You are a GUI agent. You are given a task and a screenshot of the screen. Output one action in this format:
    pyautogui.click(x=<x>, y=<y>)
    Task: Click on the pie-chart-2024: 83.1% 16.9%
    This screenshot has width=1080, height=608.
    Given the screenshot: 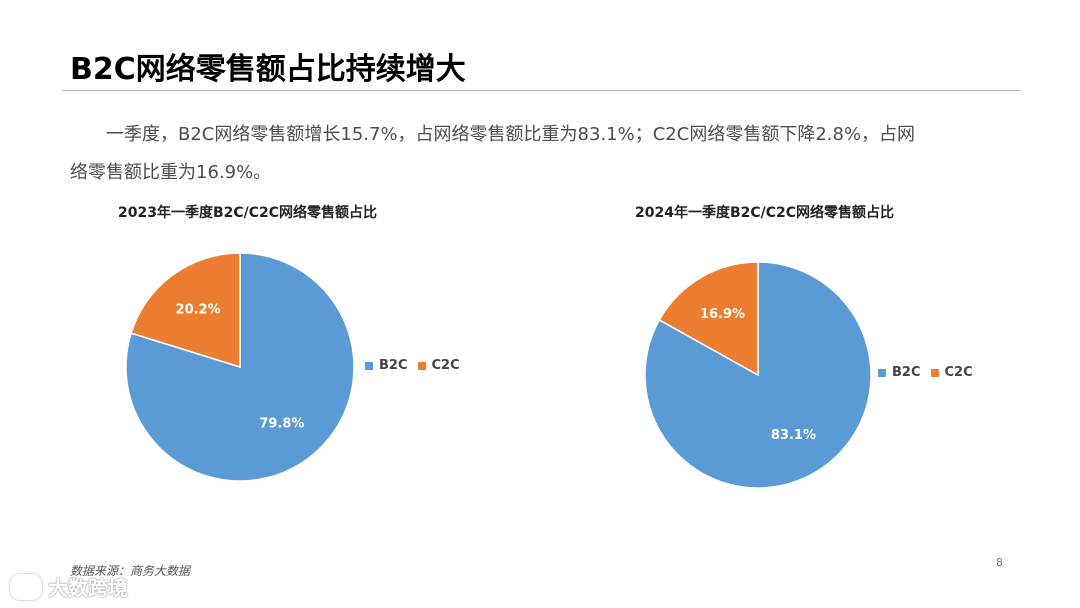 What is the action you would take?
    pyautogui.click(x=758, y=375)
    